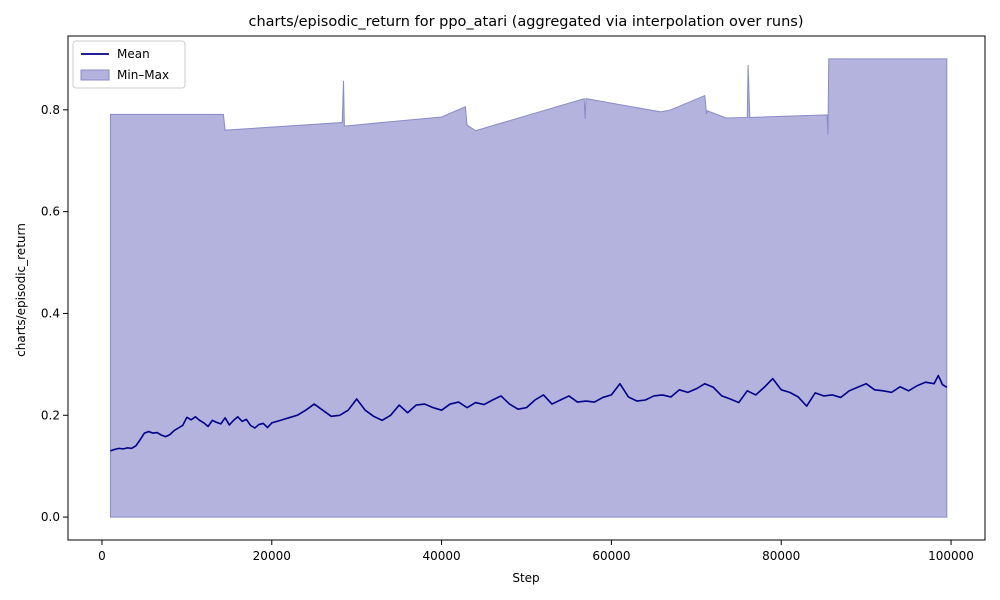 Image resolution: width=1000 pixels, height=600 pixels. I want to click on x-tick-label: 80000, so click(781, 556).